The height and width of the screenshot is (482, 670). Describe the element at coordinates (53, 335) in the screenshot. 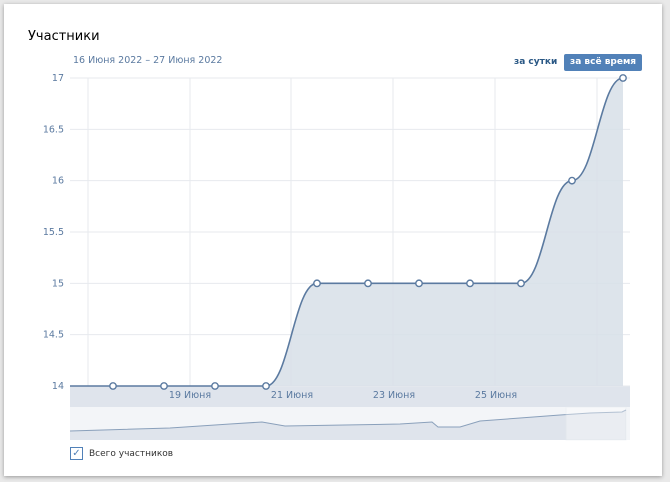

I see `y-tick-label: 14.5` at that location.